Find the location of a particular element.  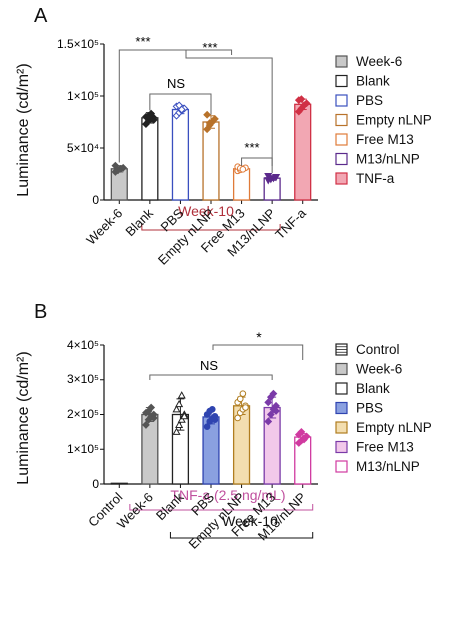

panel-a-y-ticks: 0 5×10⁴ 1×10⁵ 1.5×10⁵ is located at coordinates (78, 122).